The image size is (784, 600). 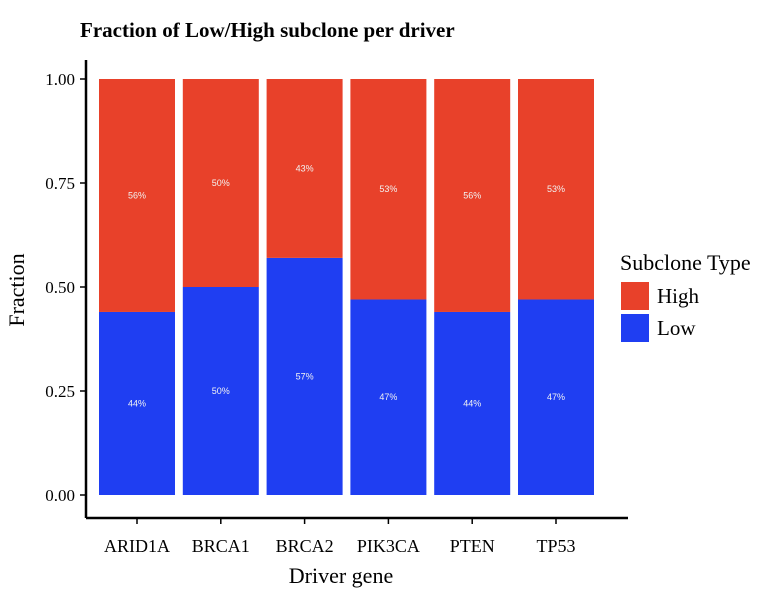 What do you see at coordinates (60, 287) in the screenshot?
I see `y-tick-label: 0.50` at bounding box center [60, 287].